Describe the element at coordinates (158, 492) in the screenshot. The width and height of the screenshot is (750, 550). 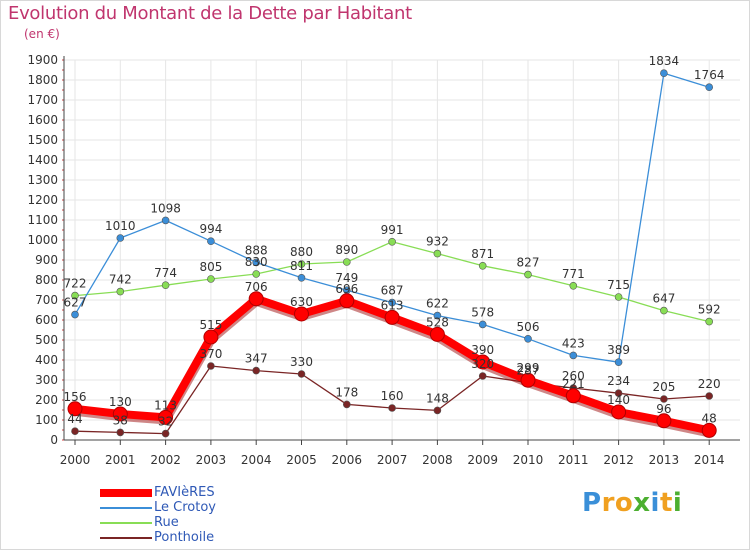
I see `legend-item-favieres: FAVIèRES` at that location.